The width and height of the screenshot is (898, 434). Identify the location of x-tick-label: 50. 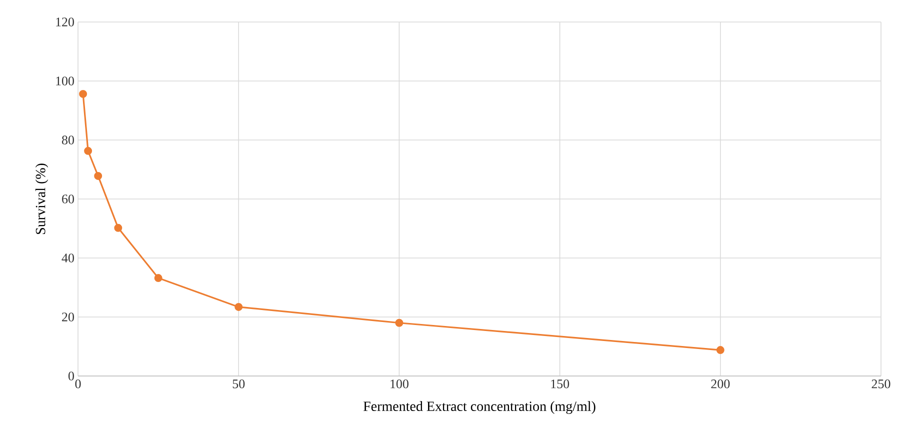
(238, 384).